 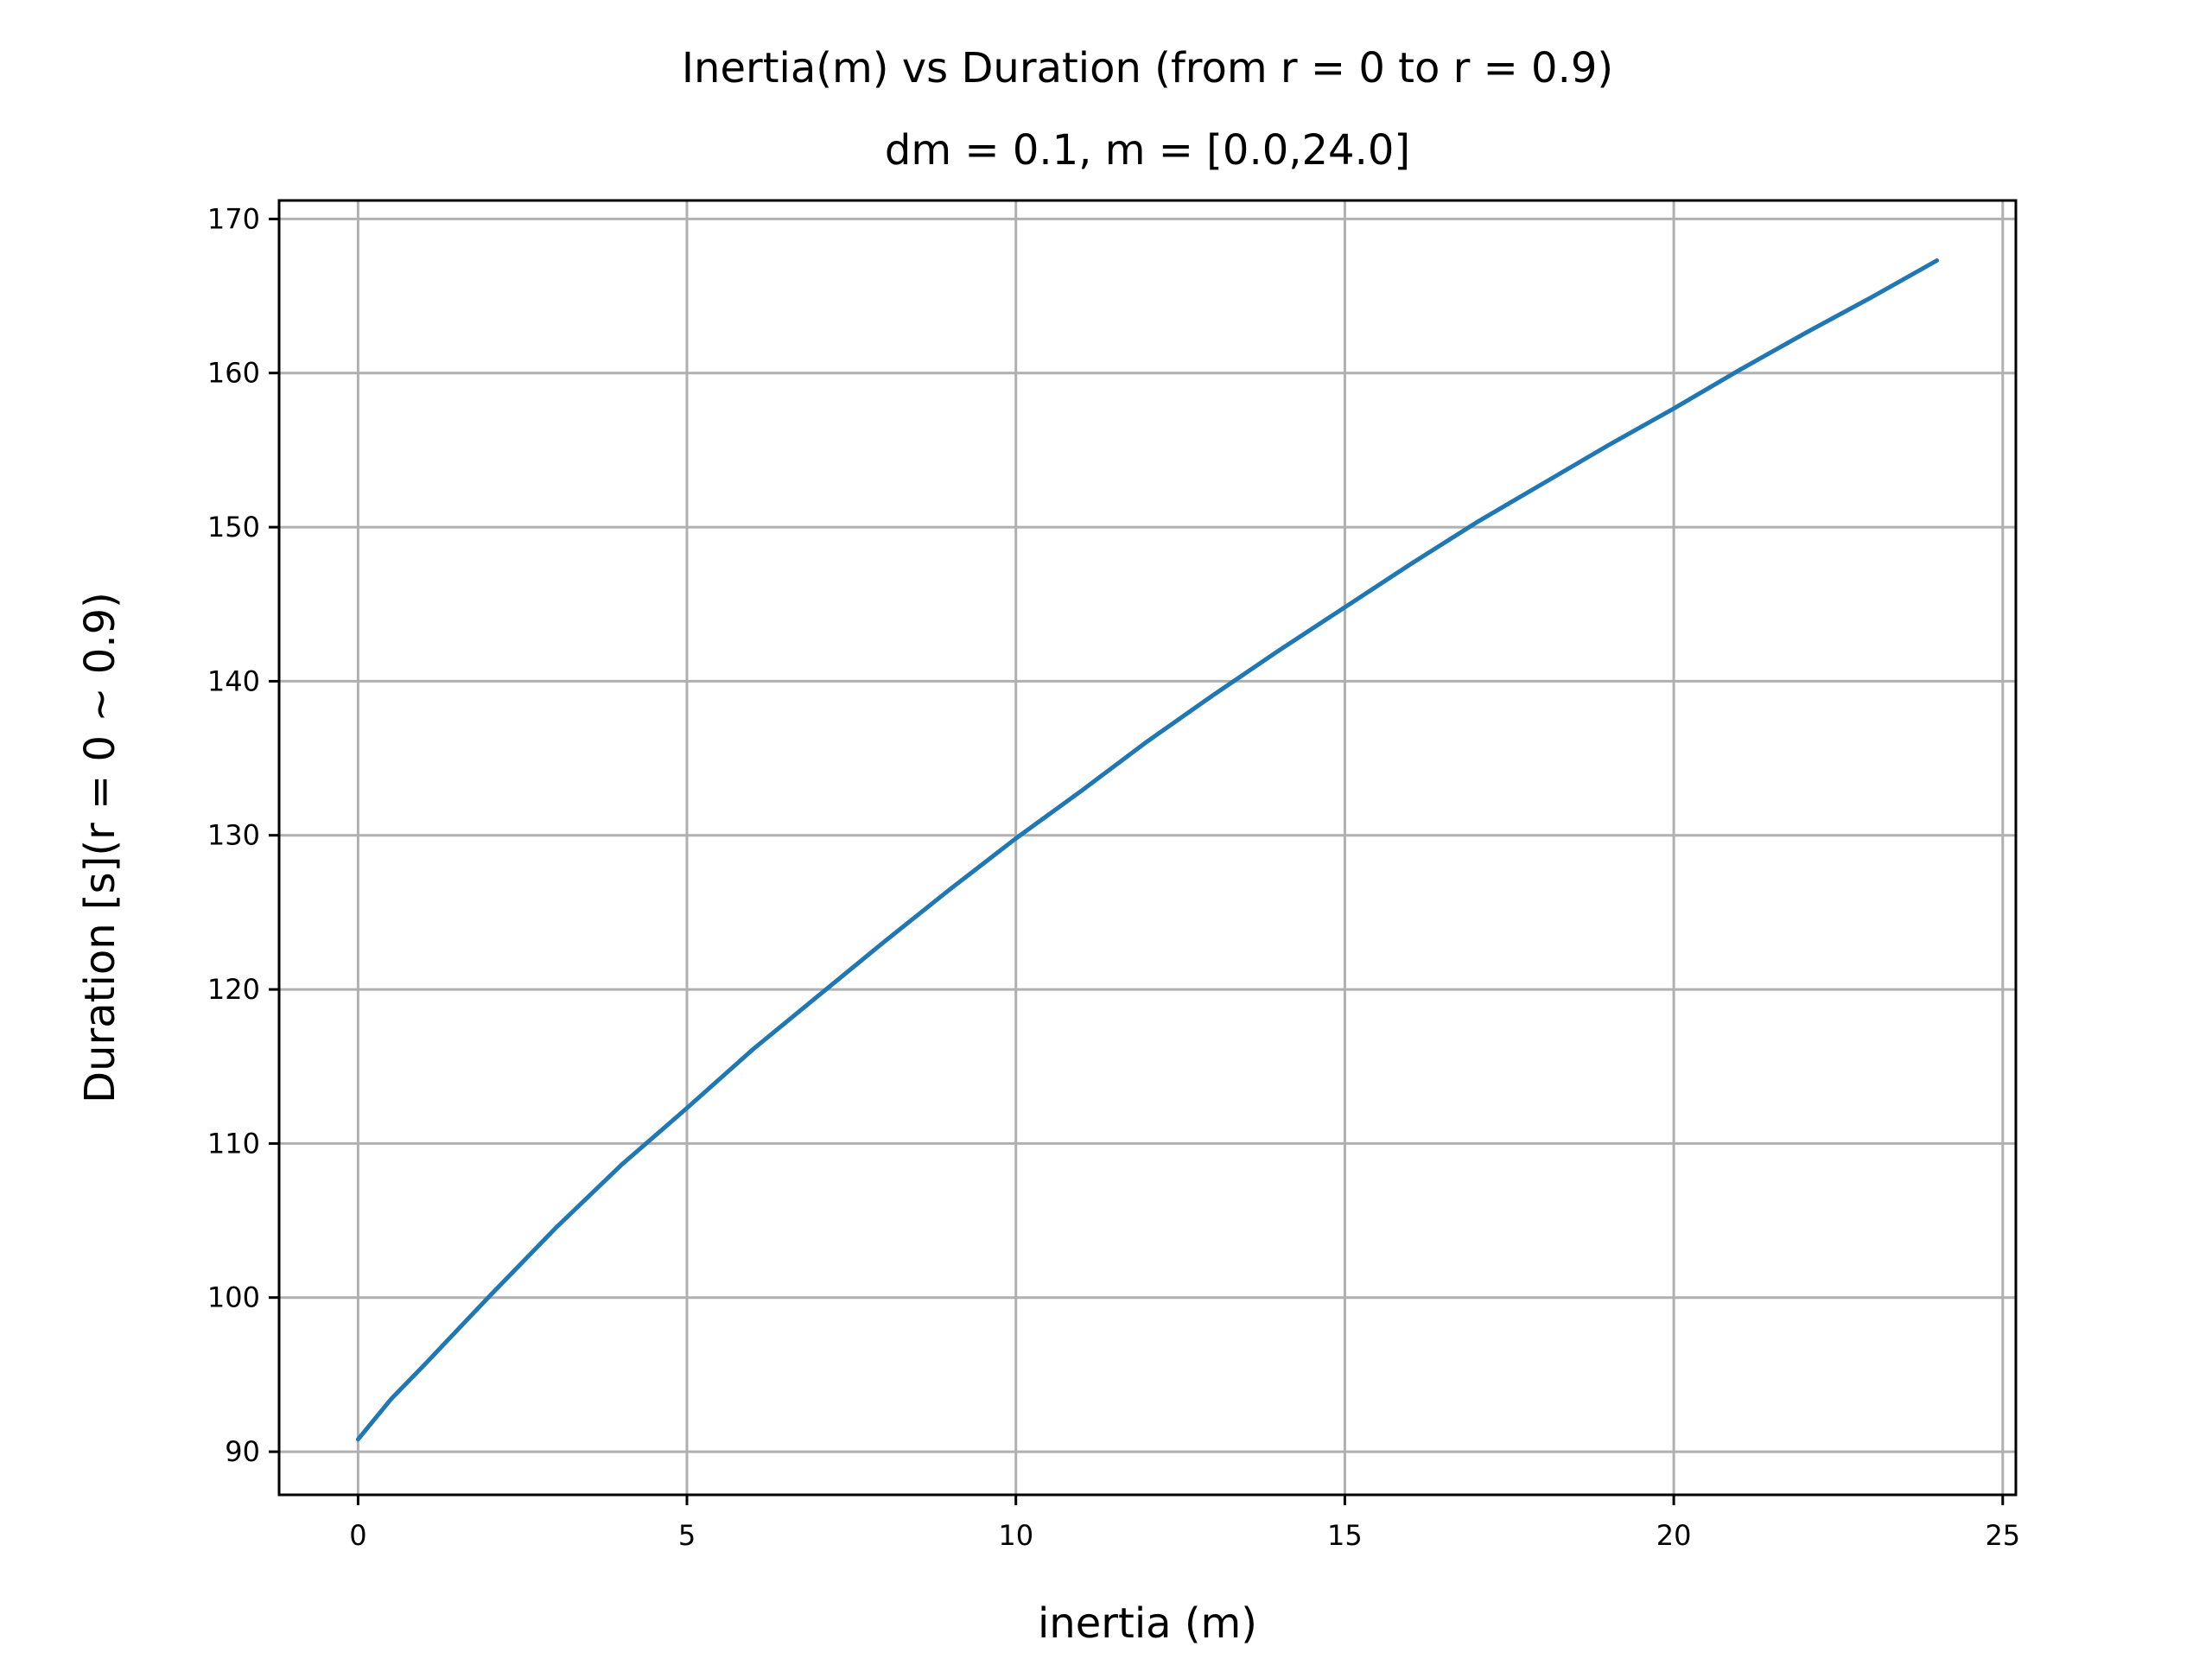 What do you see at coordinates (1147, 150) in the screenshot?
I see `chart-subtitle: dm = 0.1, m = [0.0,24.0]` at bounding box center [1147, 150].